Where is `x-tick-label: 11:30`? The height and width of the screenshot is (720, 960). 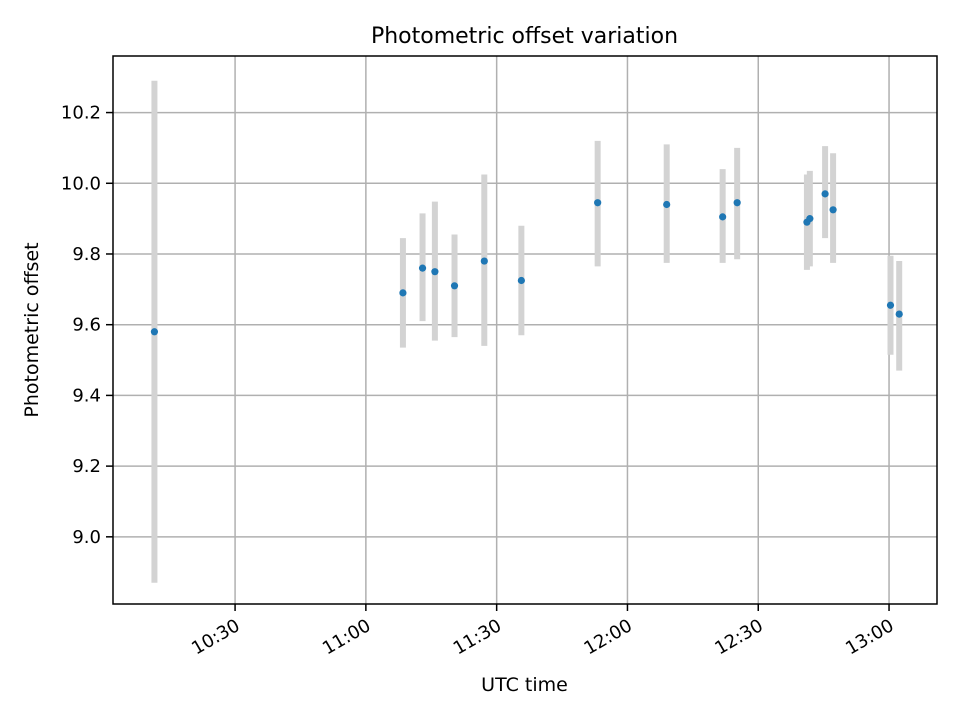
x-tick-label: 11:30 is located at coordinates (477, 637).